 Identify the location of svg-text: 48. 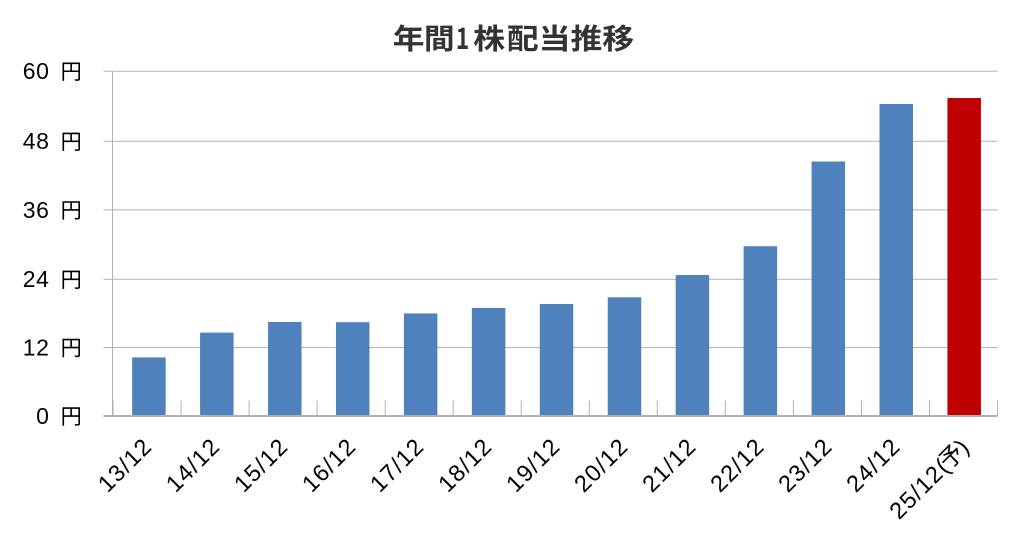
(36, 141).